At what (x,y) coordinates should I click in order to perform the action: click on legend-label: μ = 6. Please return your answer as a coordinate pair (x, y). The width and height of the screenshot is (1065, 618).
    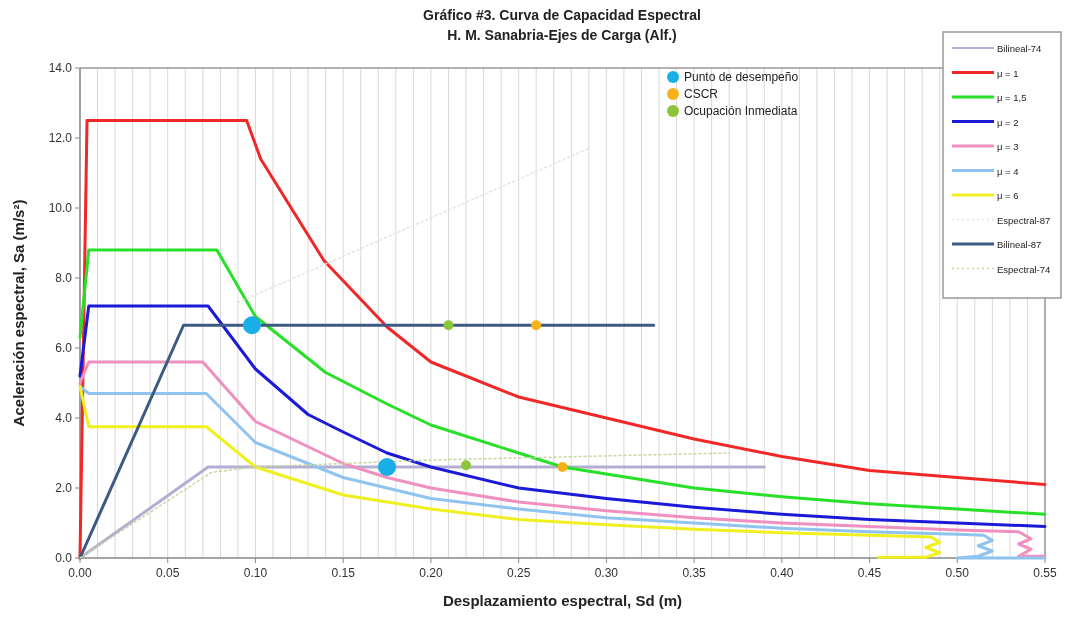
    Looking at the image, I should click on (1008, 195).